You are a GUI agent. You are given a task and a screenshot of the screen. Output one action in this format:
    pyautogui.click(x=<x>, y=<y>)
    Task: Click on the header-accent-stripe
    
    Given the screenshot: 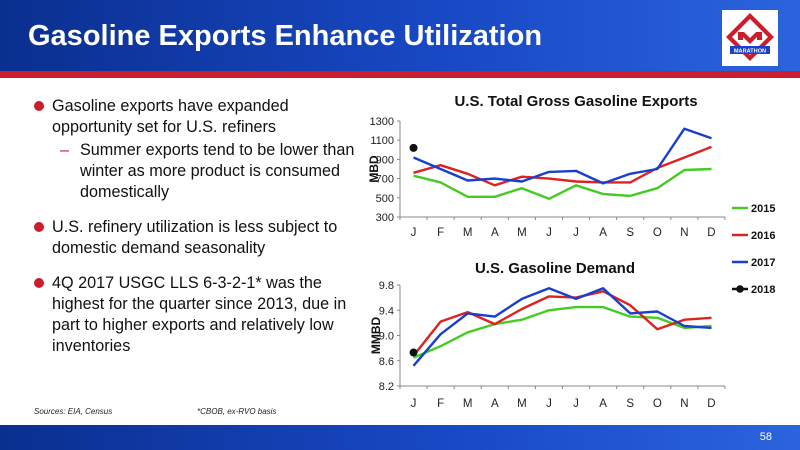 What is the action you would take?
    pyautogui.click(x=400, y=74)
    